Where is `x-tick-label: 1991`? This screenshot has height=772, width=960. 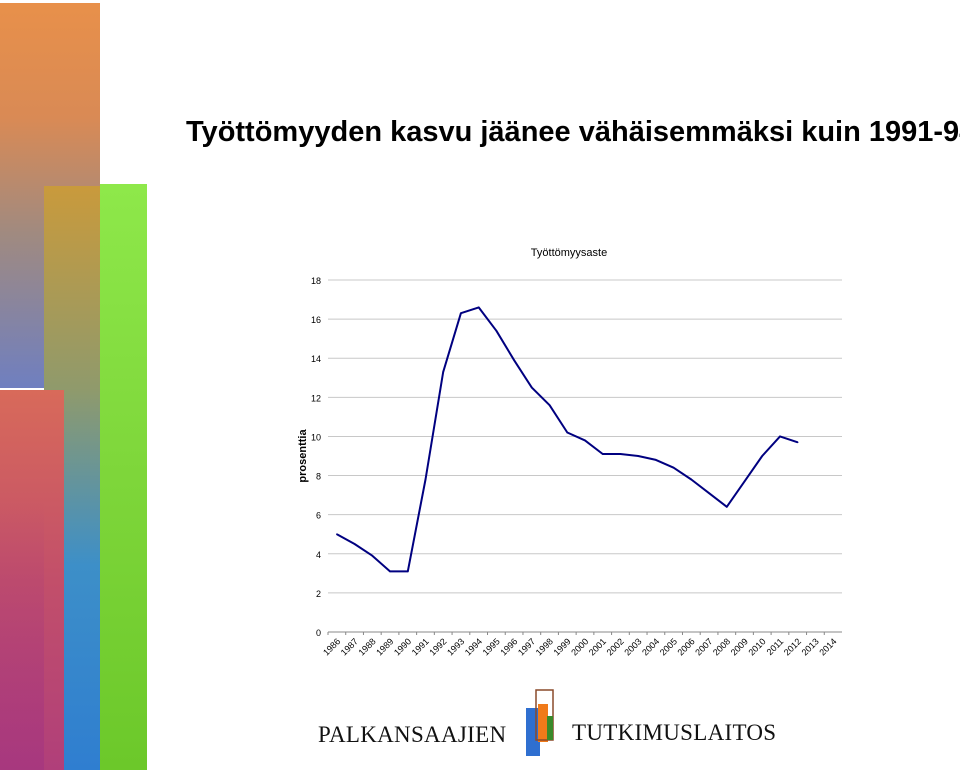
x-tick-label: 1991 is located at coordinates (420, 646).